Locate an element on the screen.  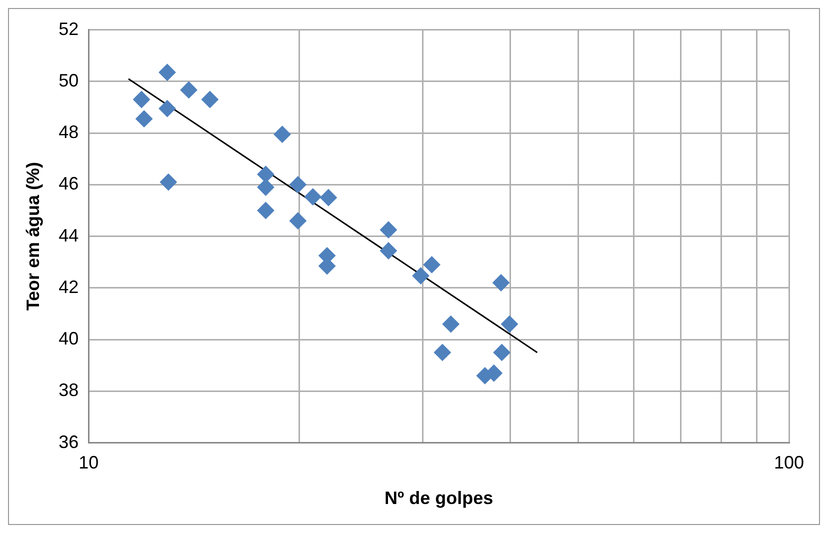
y-tick-label: 52 is located at coordinates (68, 28).